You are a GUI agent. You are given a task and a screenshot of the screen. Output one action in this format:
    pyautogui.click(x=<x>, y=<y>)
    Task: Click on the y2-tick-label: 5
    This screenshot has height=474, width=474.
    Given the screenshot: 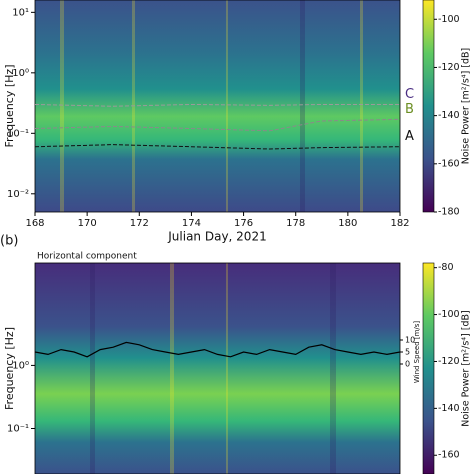 What is the action you would take?
    pyautogui.click(x=407, y=352)
    